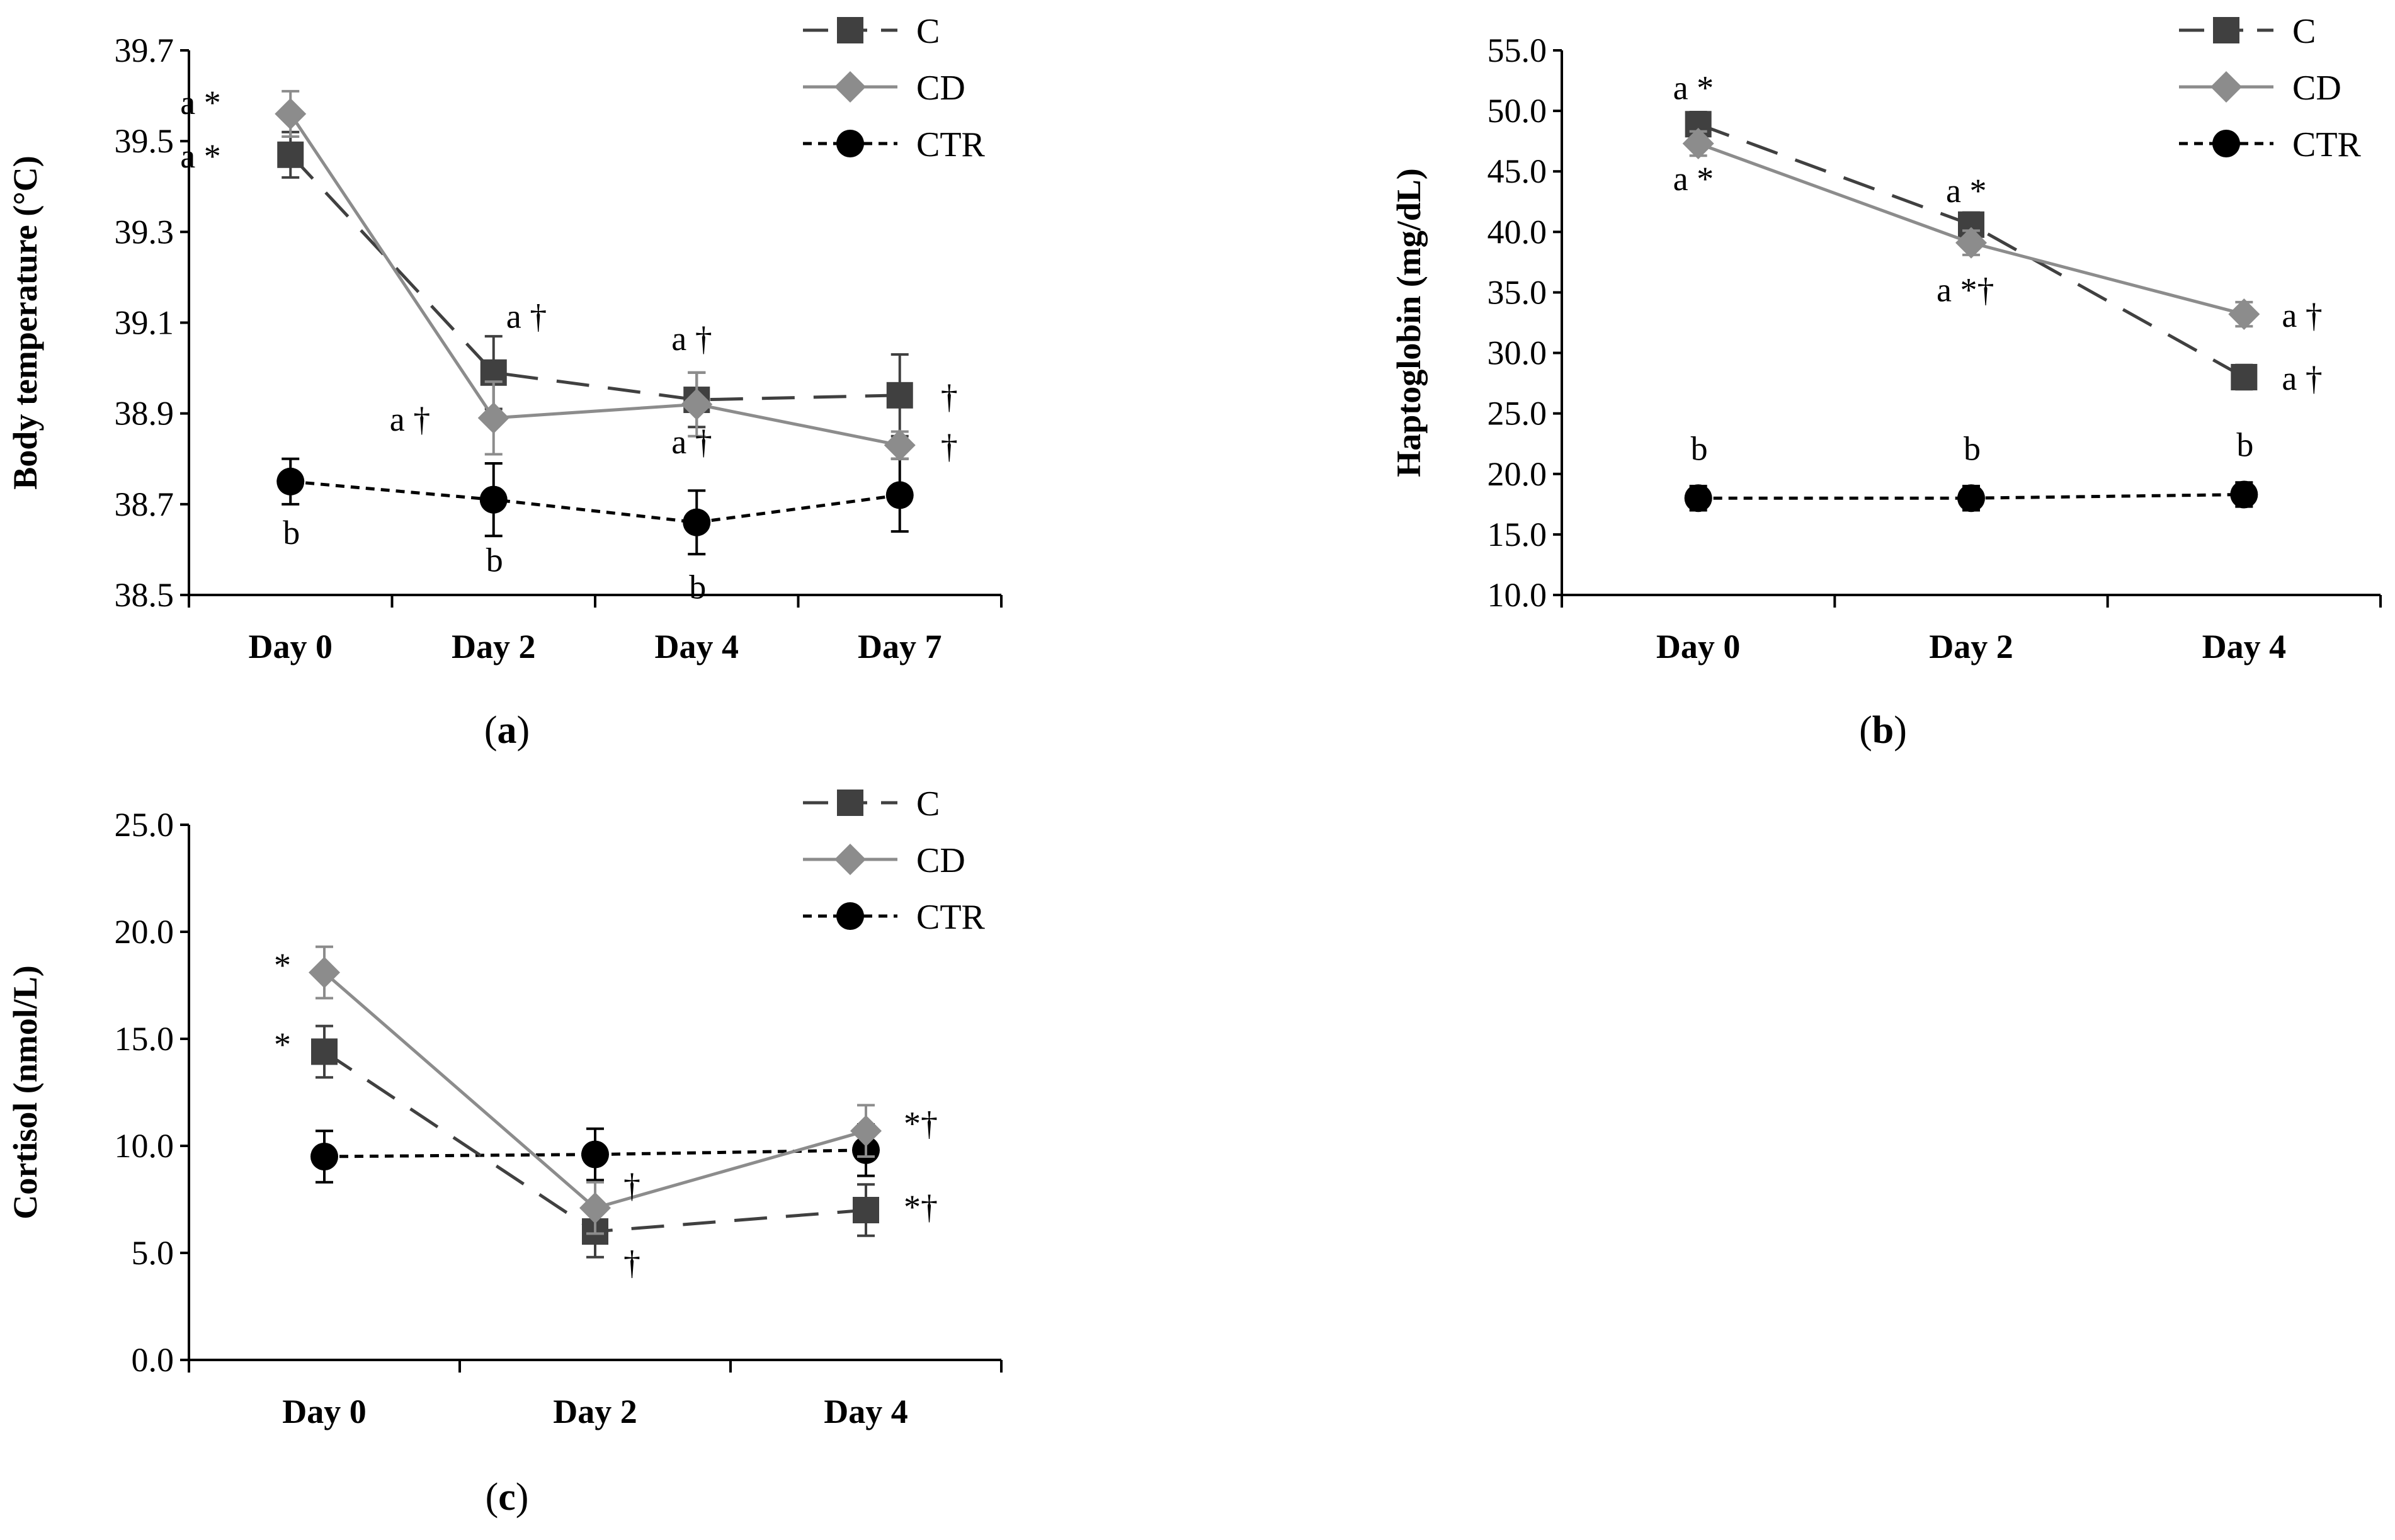 The image size is (2395, 1540). Describe the element at coordinates (594, 278) in the screenshot. I see `series-line-C` at that location.